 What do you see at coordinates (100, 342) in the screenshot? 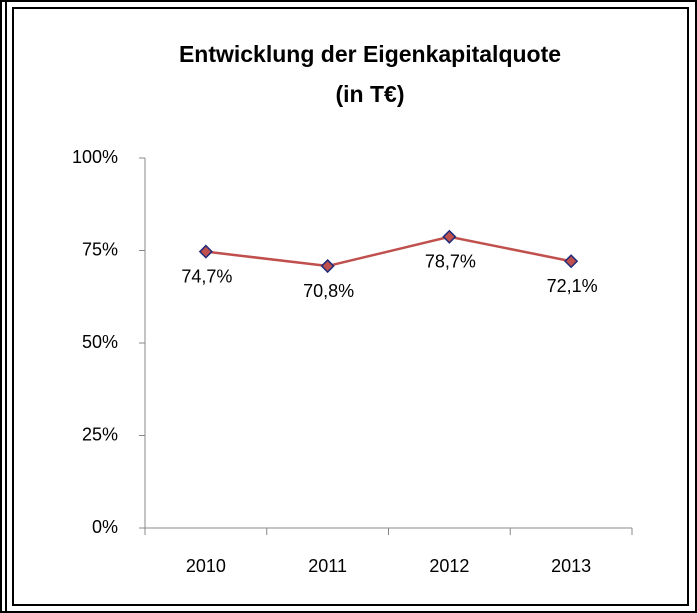
I see `y-tick-label: 50%` at bounding box center [100, 342].